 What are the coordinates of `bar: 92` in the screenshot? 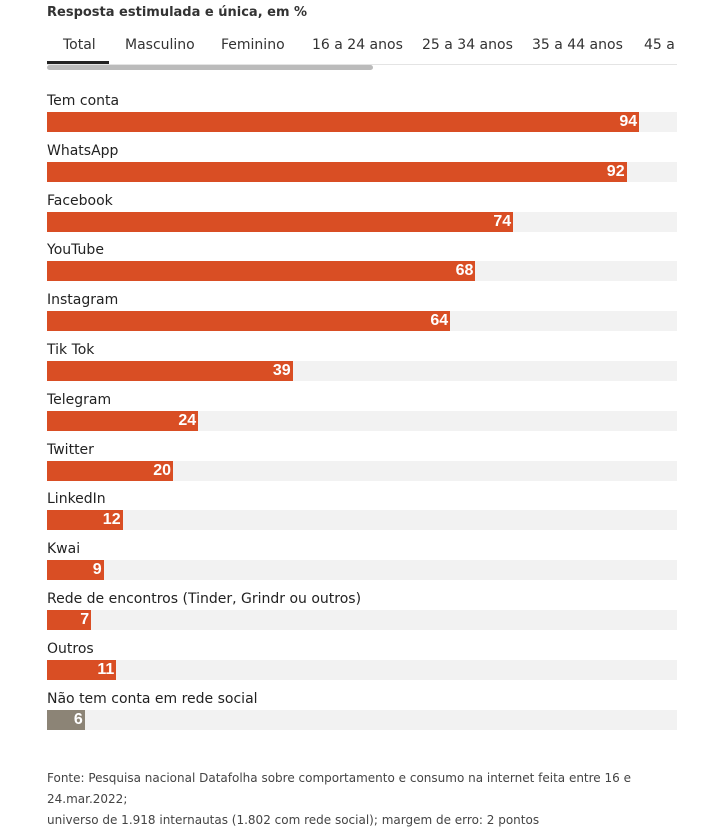 It's located at (337, 172).